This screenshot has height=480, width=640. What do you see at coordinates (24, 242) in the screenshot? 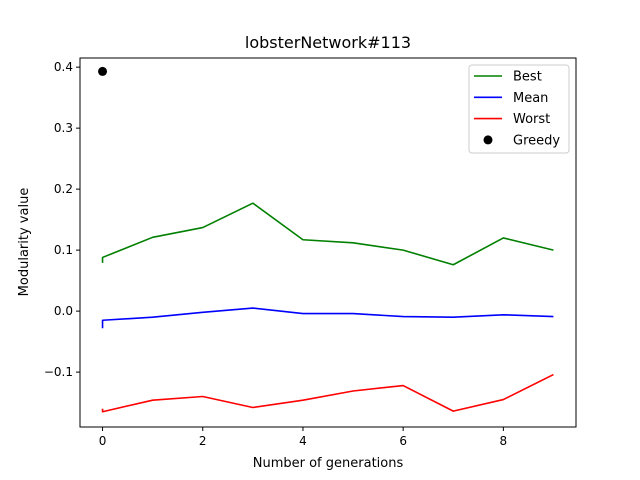
I see `y-axis-label: Modularity value` at bounding box center [24, 242].